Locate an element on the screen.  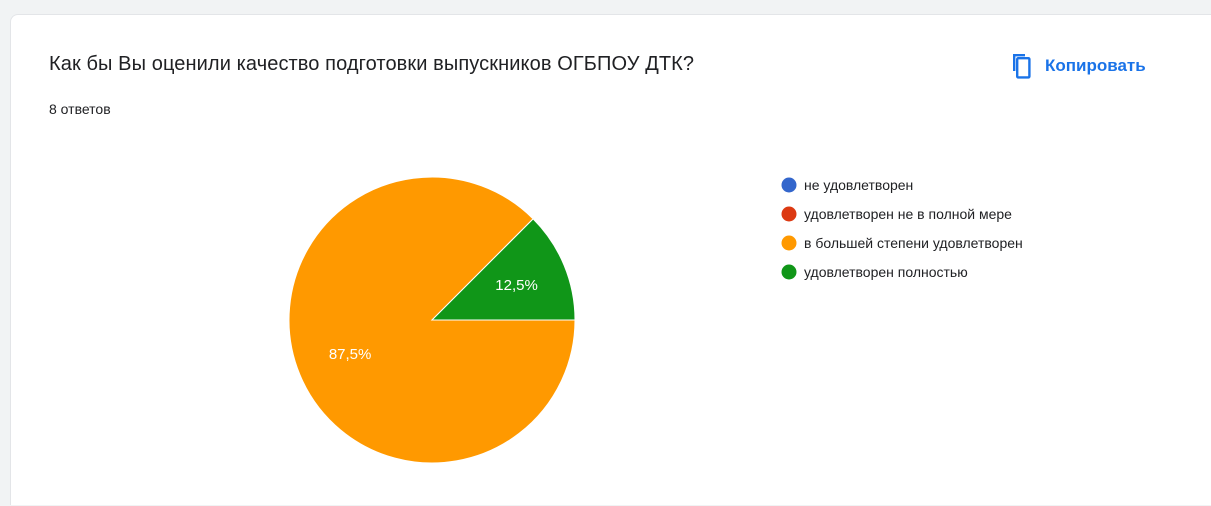
copy-button: Копировать is located at coordinates (1077, 66).